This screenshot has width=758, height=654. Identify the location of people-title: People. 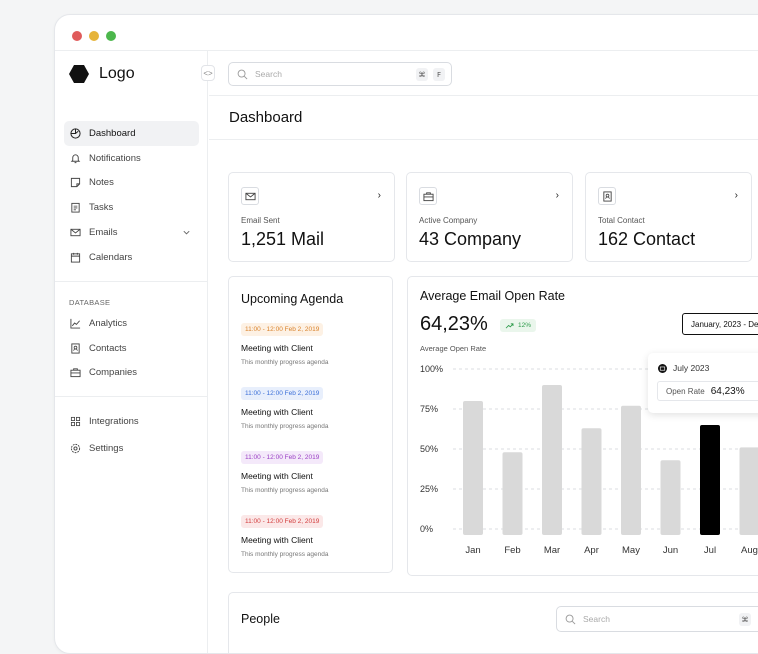
(260, 619).